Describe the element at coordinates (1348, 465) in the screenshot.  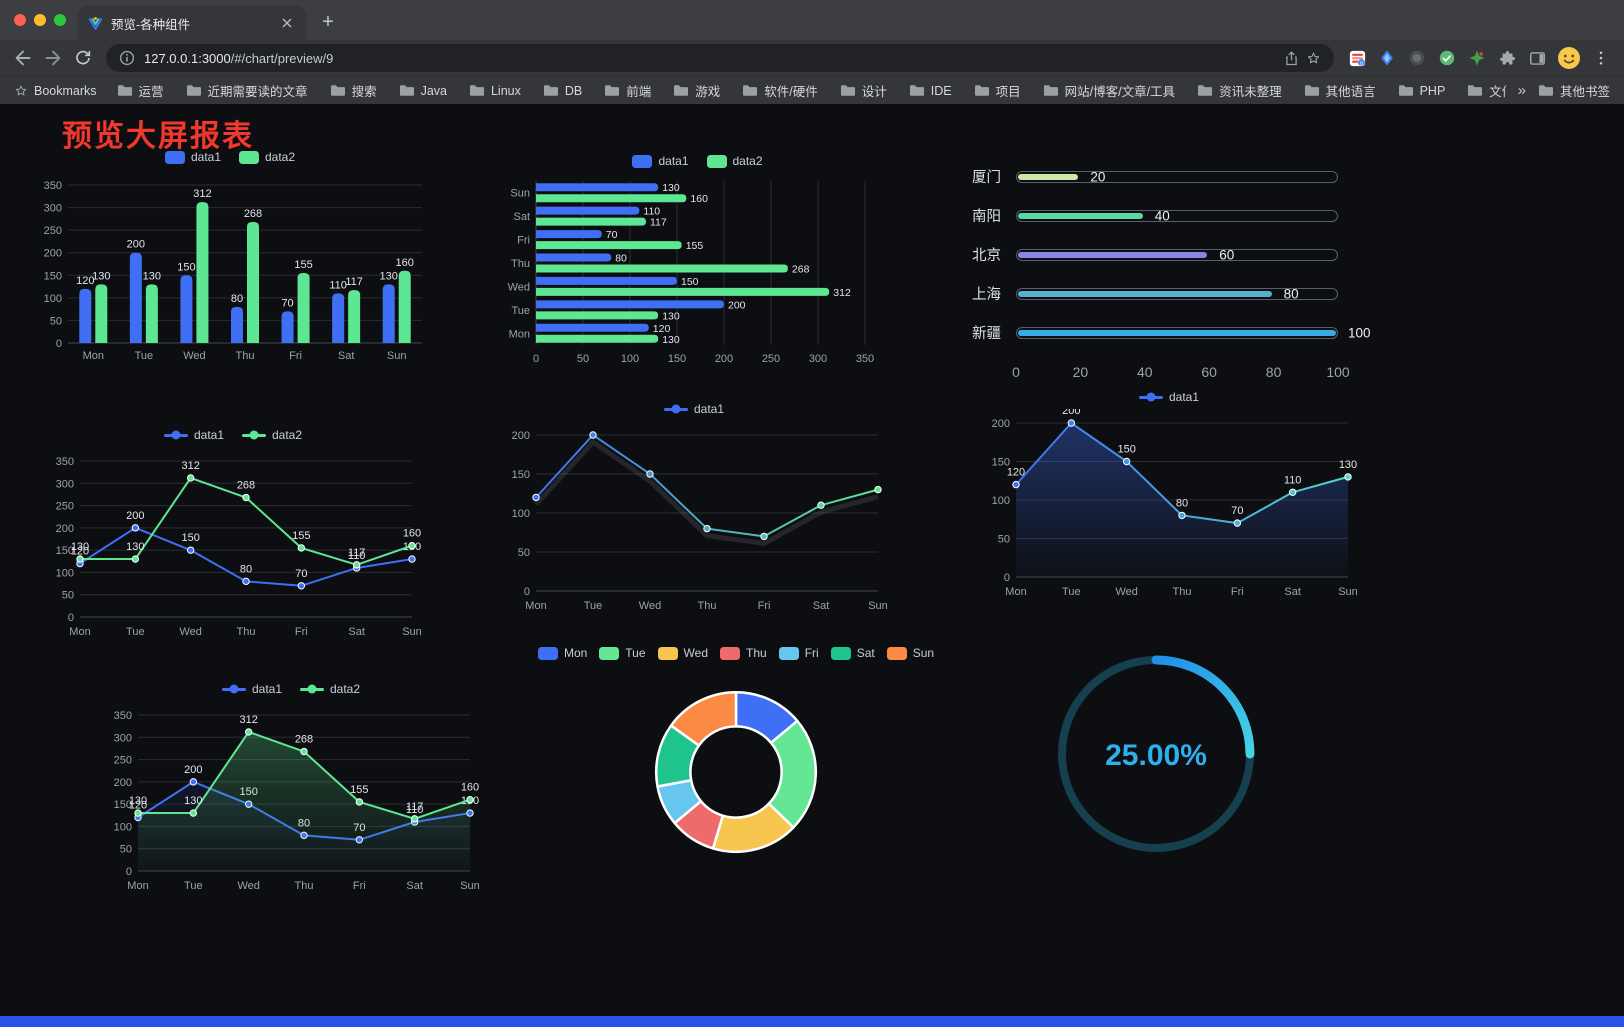
I see `svg-text: 130` at that location.